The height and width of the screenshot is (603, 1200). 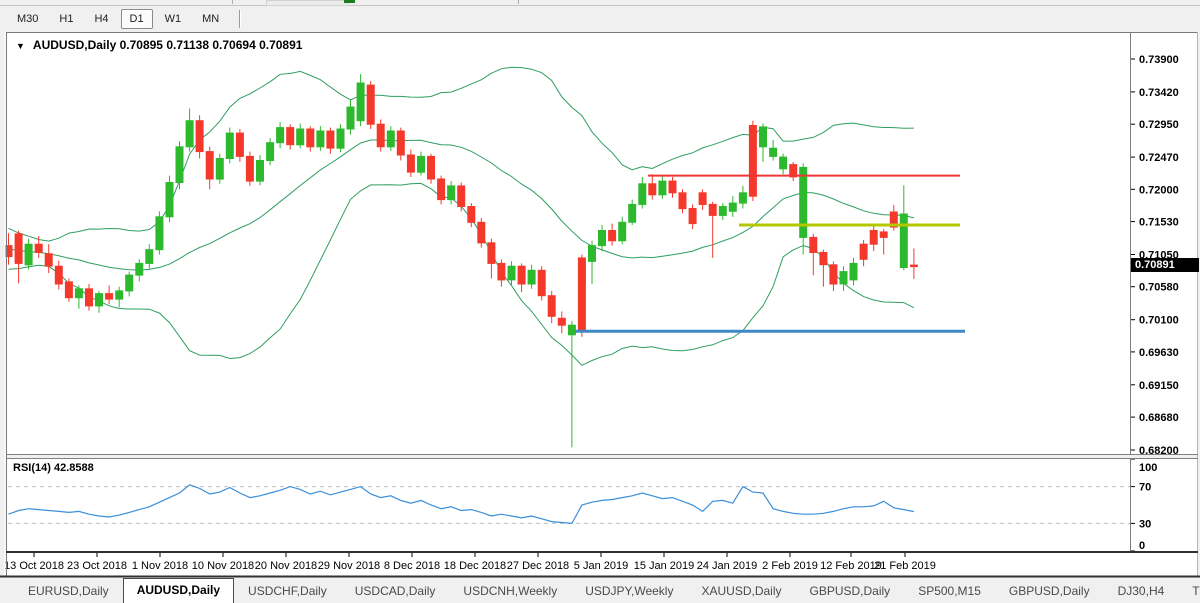 I want to click on svg-text: 0, so click(x=1142, y=546).